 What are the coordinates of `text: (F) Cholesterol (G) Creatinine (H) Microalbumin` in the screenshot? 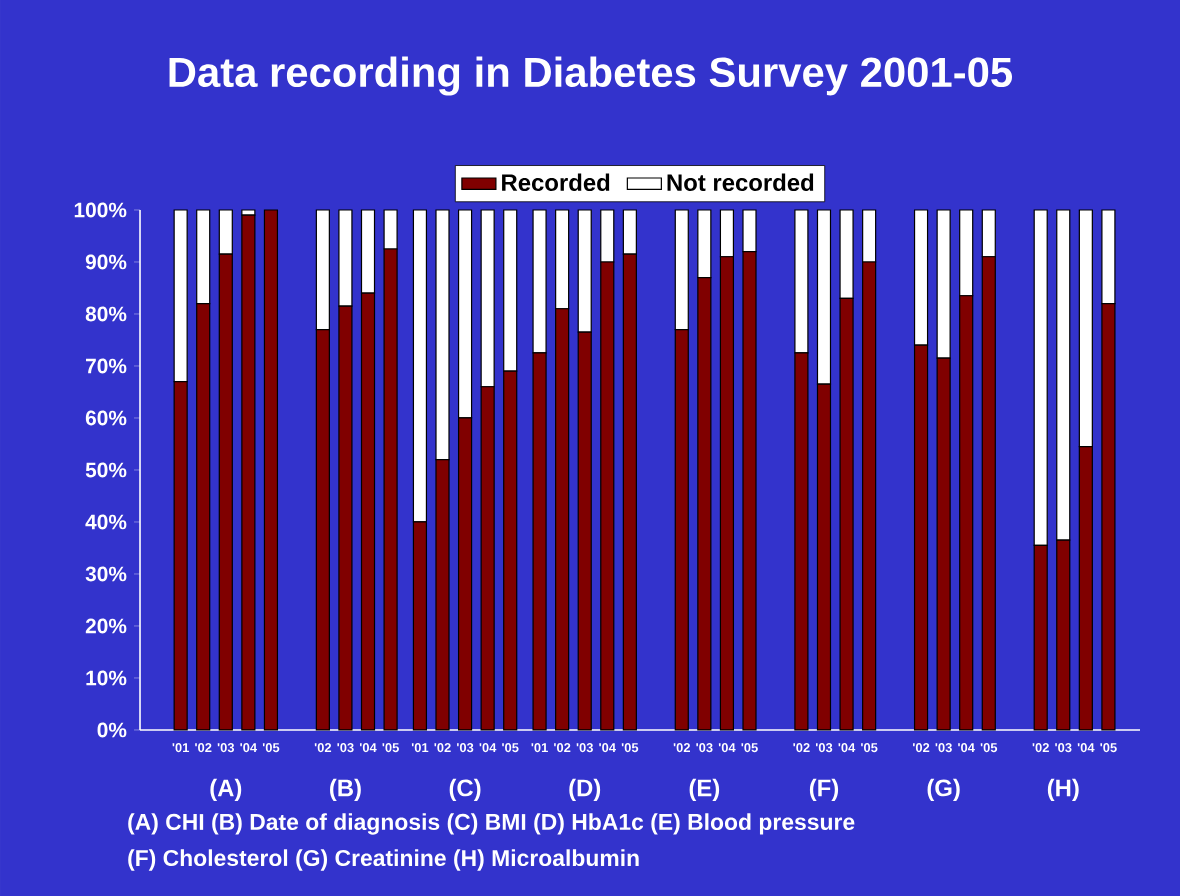 It's located at (383, 860).